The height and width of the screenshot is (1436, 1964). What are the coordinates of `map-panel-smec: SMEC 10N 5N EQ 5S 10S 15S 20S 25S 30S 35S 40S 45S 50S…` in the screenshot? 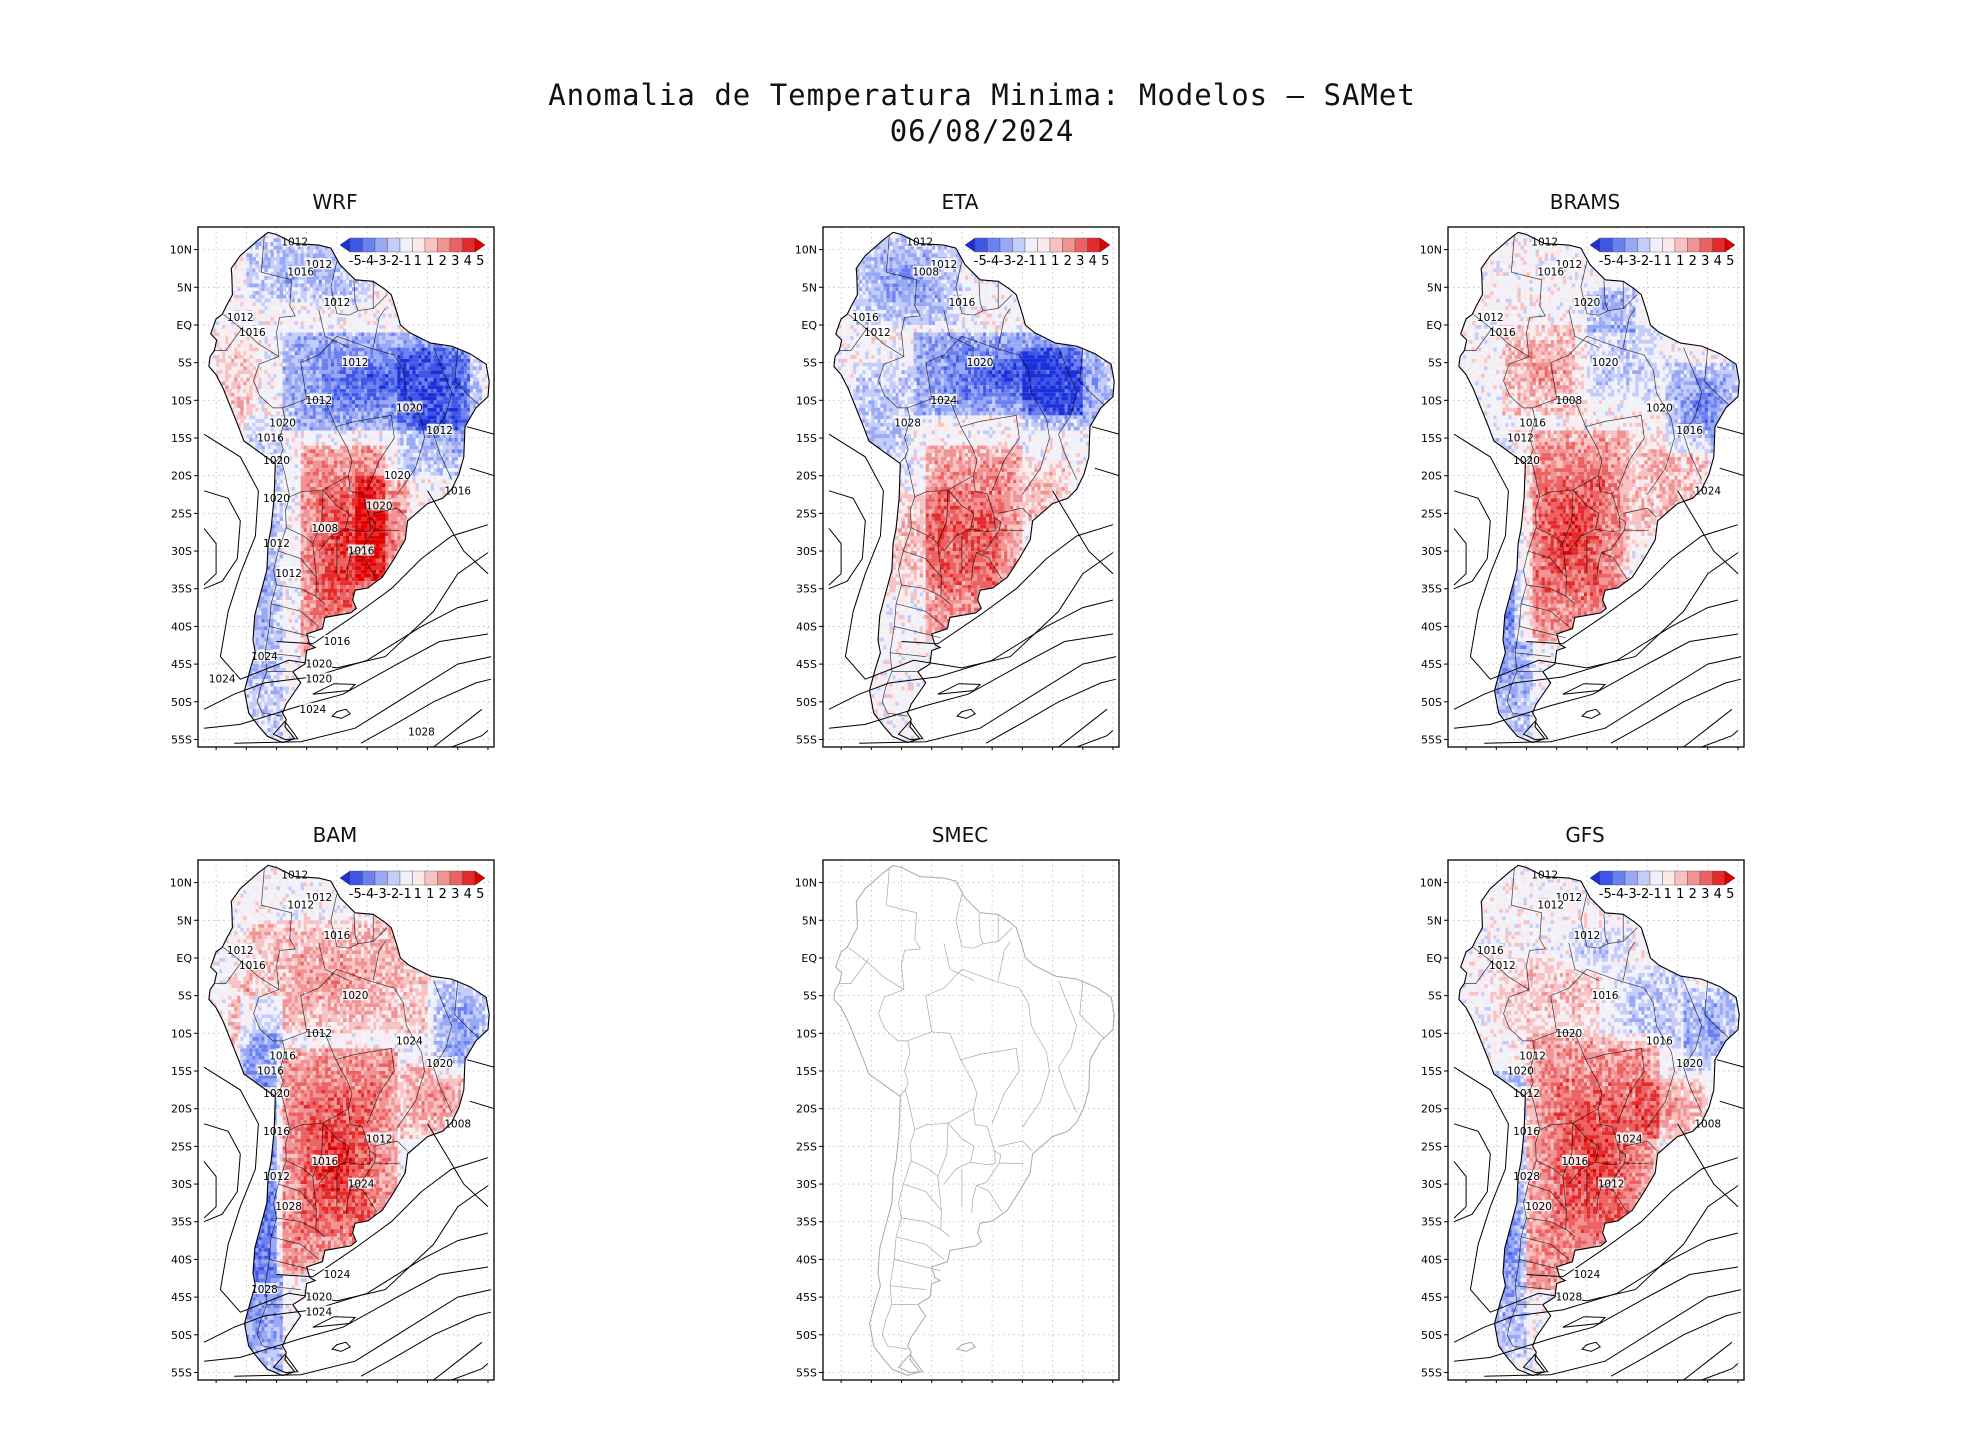 It's located at (960, 1103).